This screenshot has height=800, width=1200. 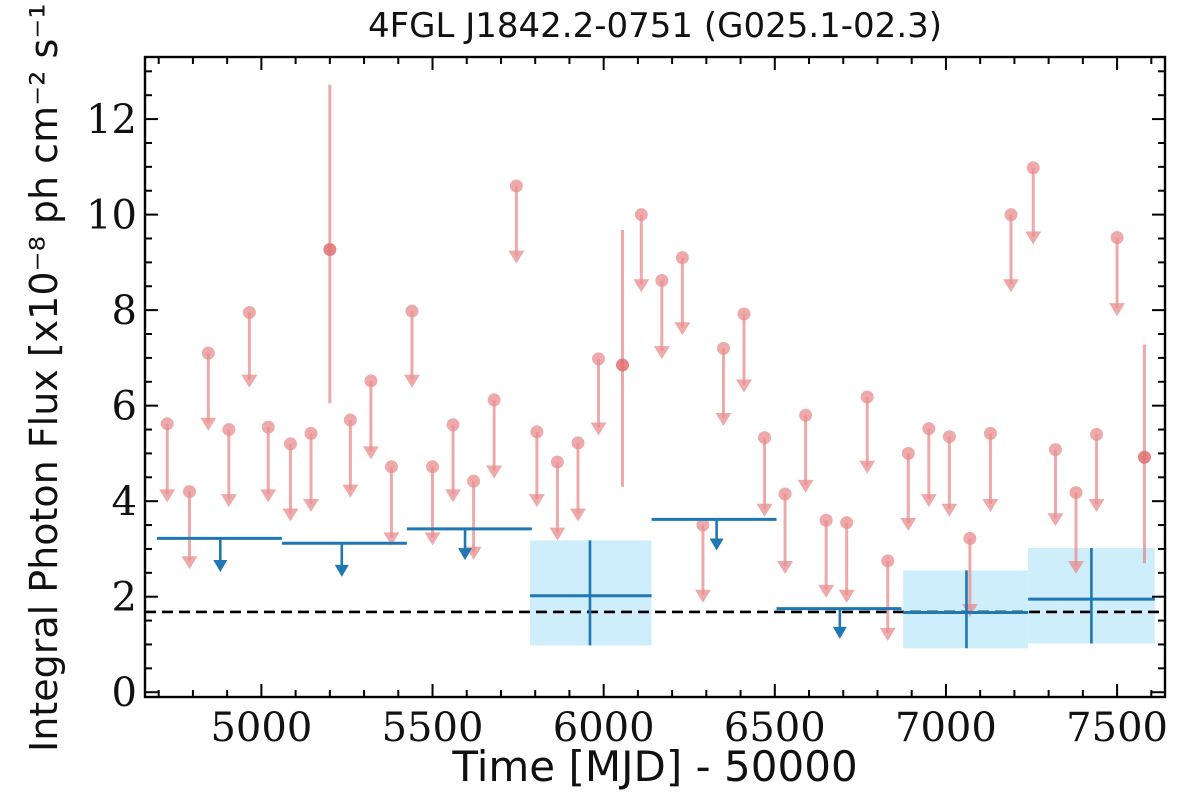 I want to click on y-tick-label: 2, so click(x=124, y=598).